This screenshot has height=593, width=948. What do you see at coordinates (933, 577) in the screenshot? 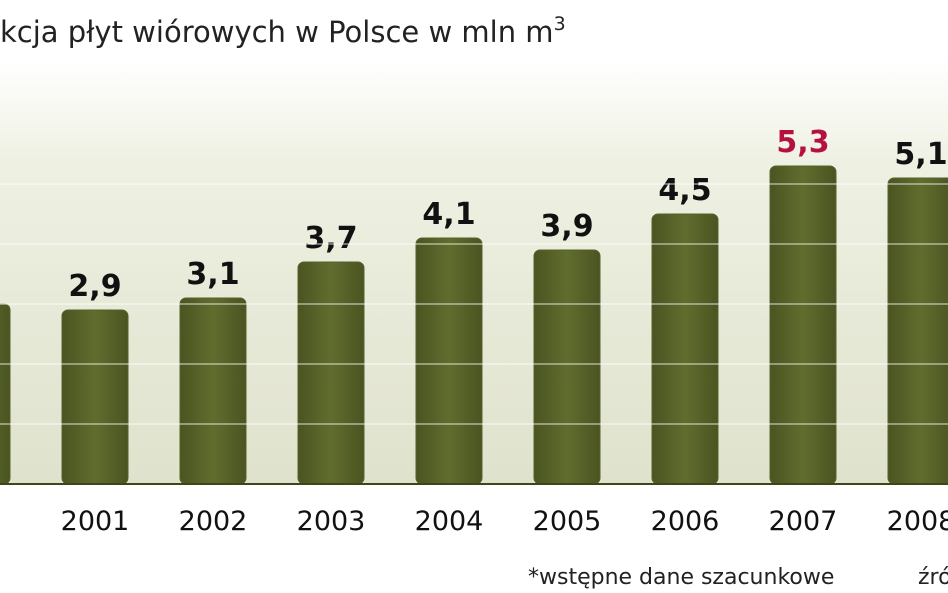
I see `source: źró` at bounding box center [933, 577].